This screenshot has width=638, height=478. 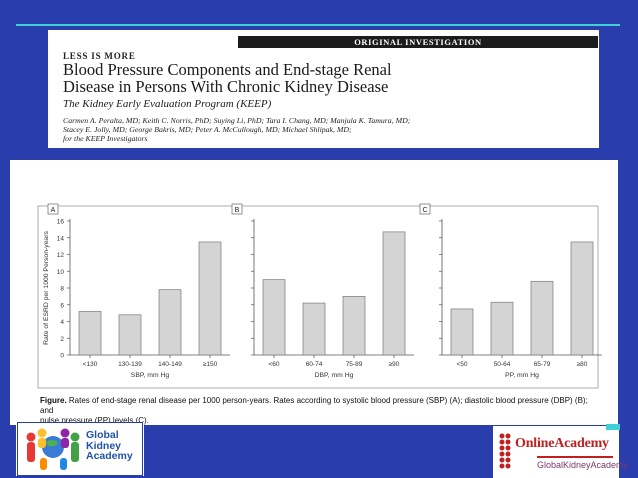 I want to click on x-tick-label: 140-149, so click(x=170, y=364).